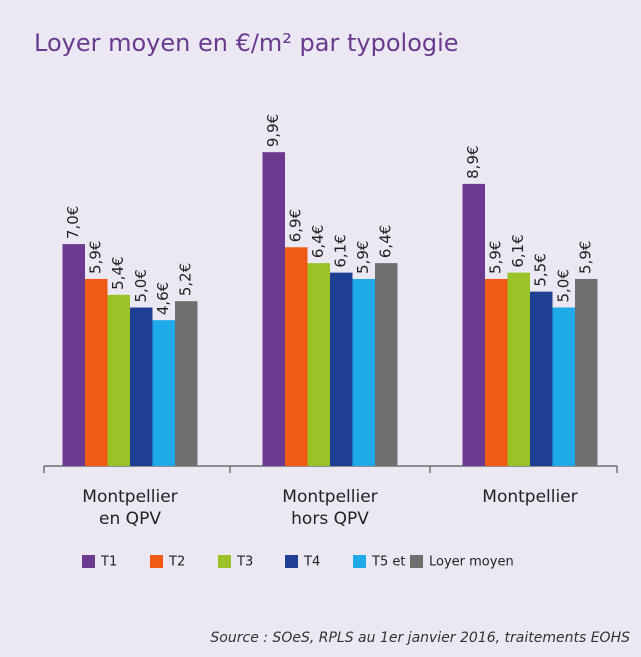 The height and width of the screenshot is (657, 641). Describe the element at coordinates (473, 161) in the screenshot. I see `data-label: 8,9€` at that location.